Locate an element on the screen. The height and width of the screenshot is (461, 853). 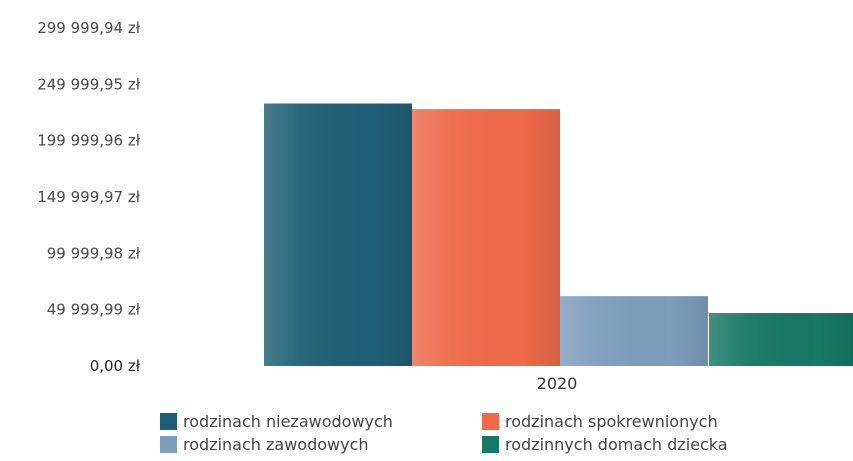
legend-label: rodzinach zawodowych is located at coordinates (276, 444).